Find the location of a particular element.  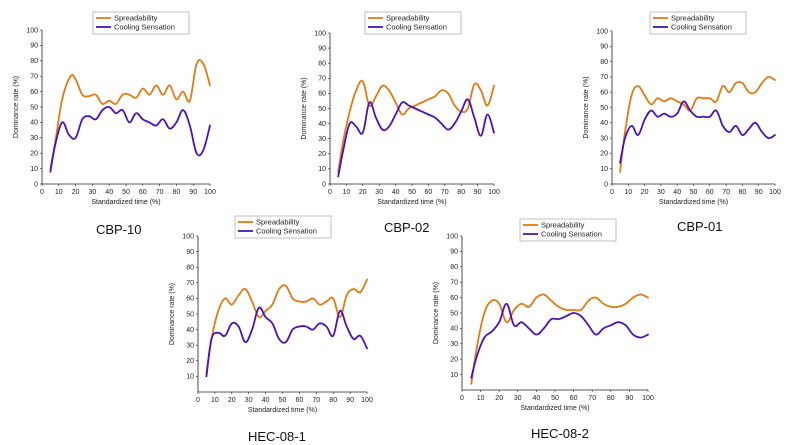

panel-caption: CBP-02 is located at coordinates (407, 227).